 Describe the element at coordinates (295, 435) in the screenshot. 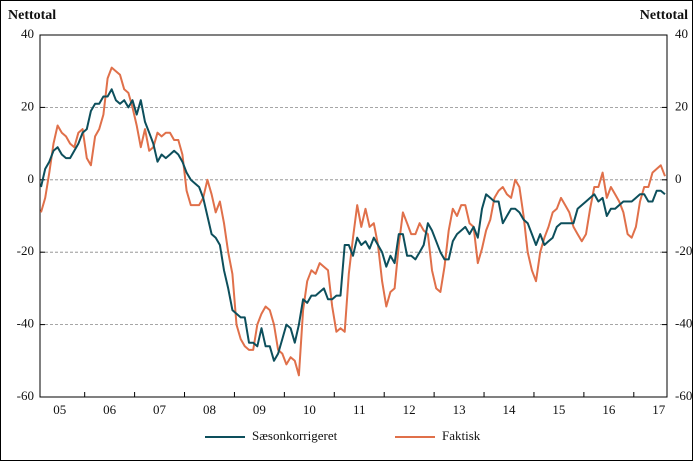

I see `legend-label: Sæsonkorrigeret` at that location.